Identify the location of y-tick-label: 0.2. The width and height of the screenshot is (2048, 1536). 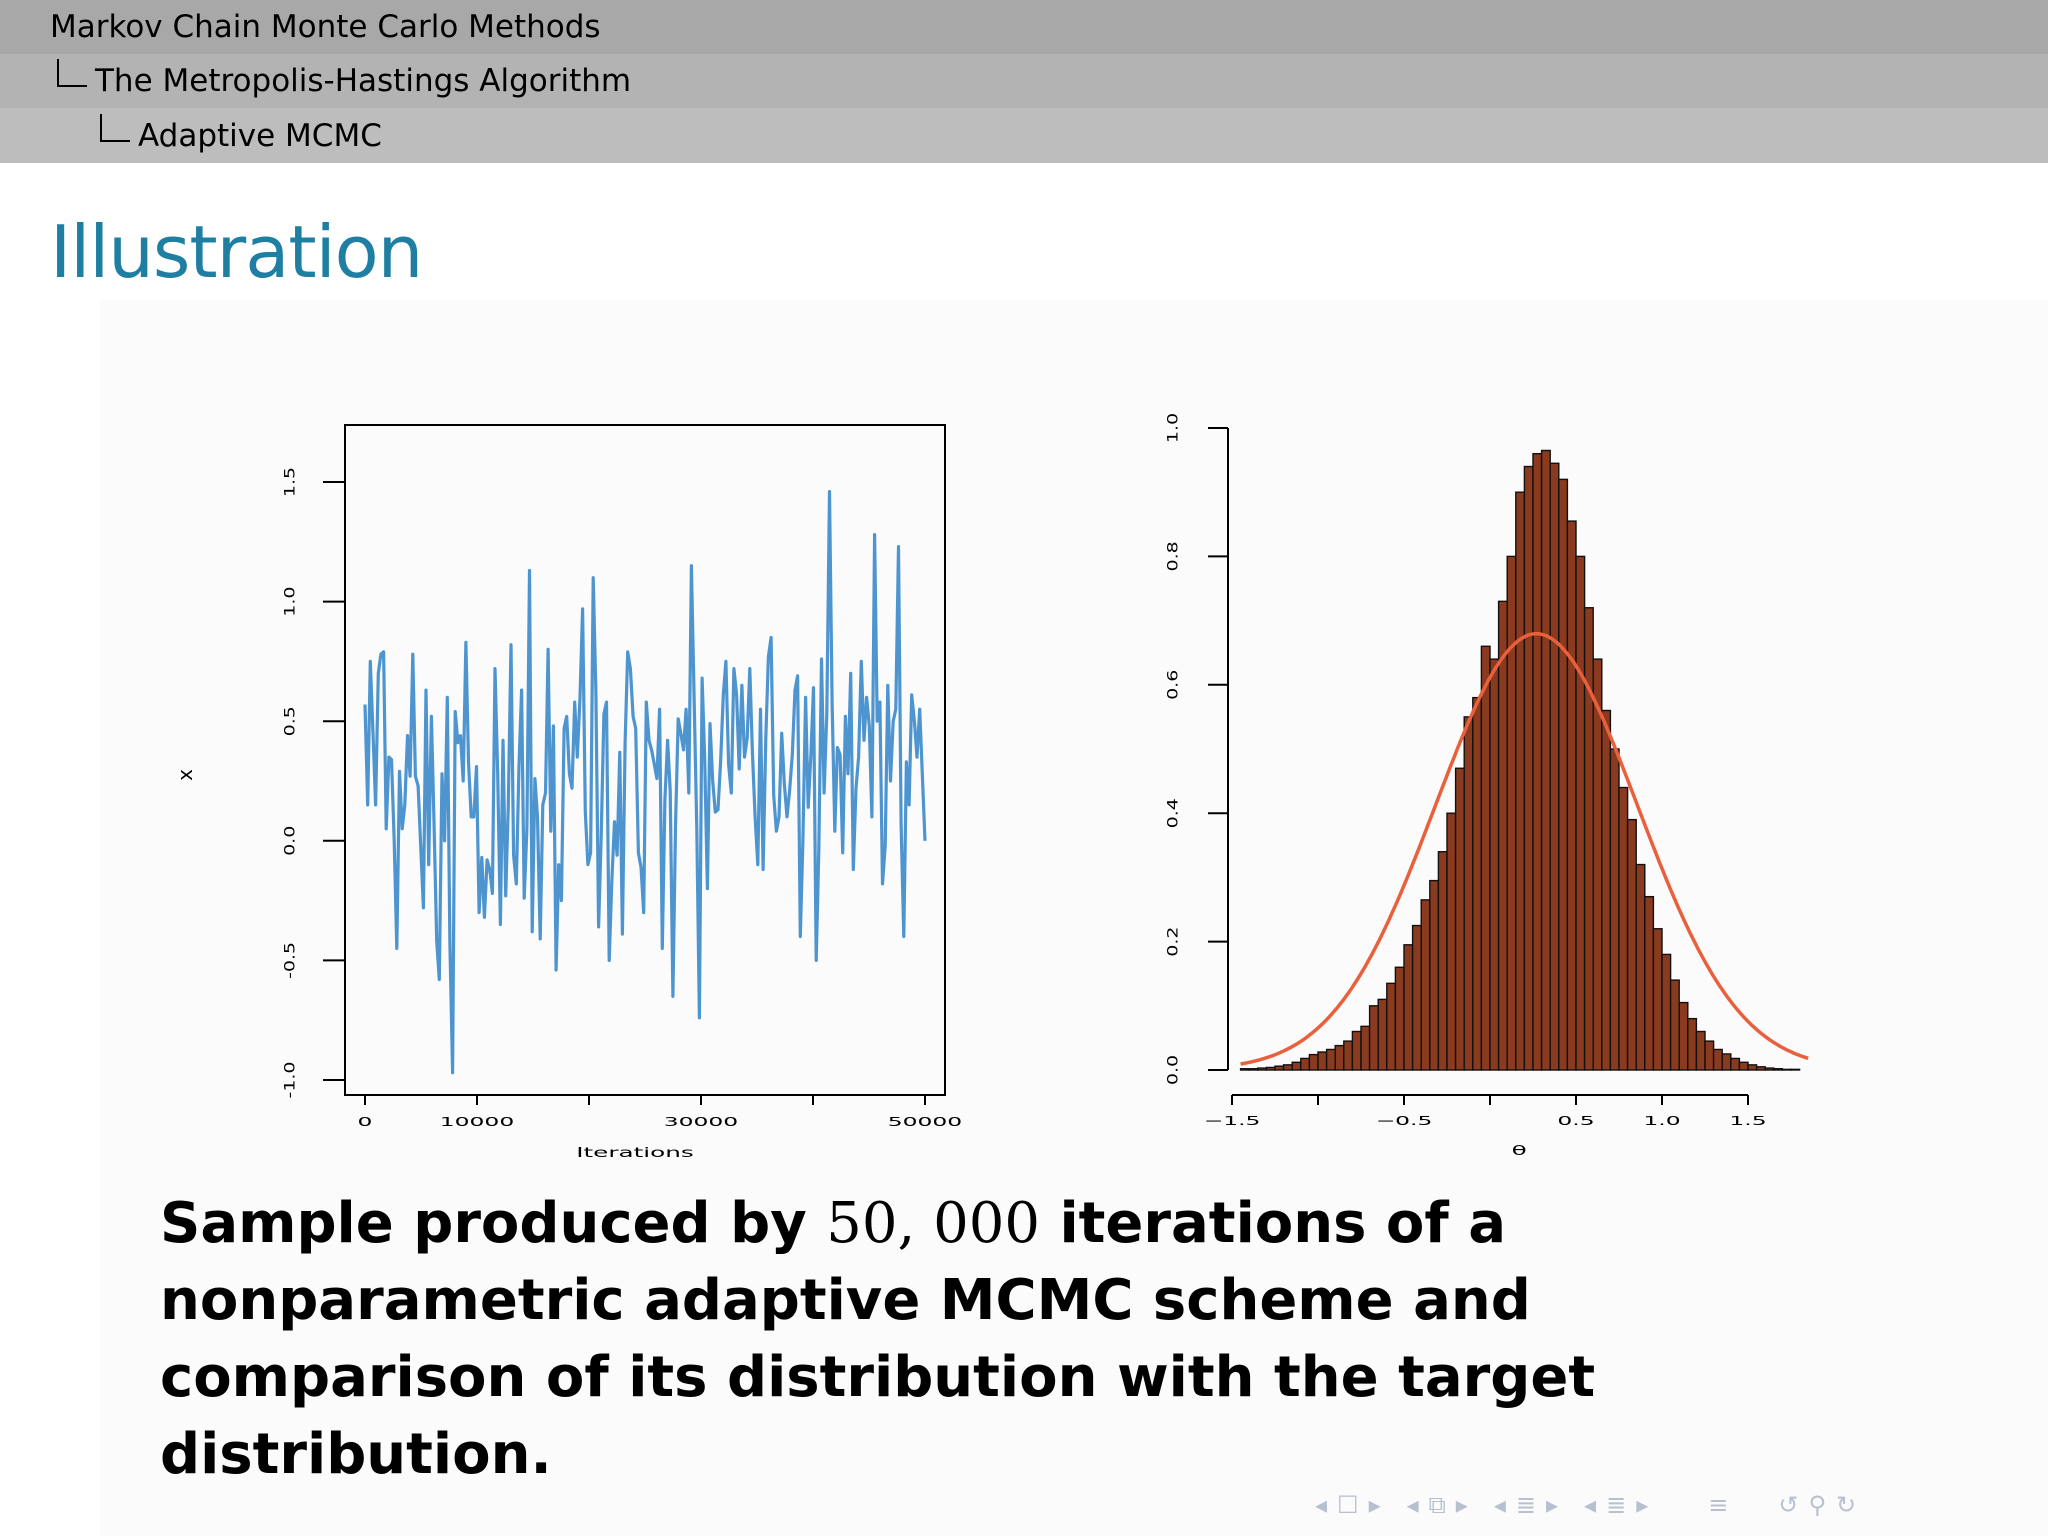
(1172, 941).